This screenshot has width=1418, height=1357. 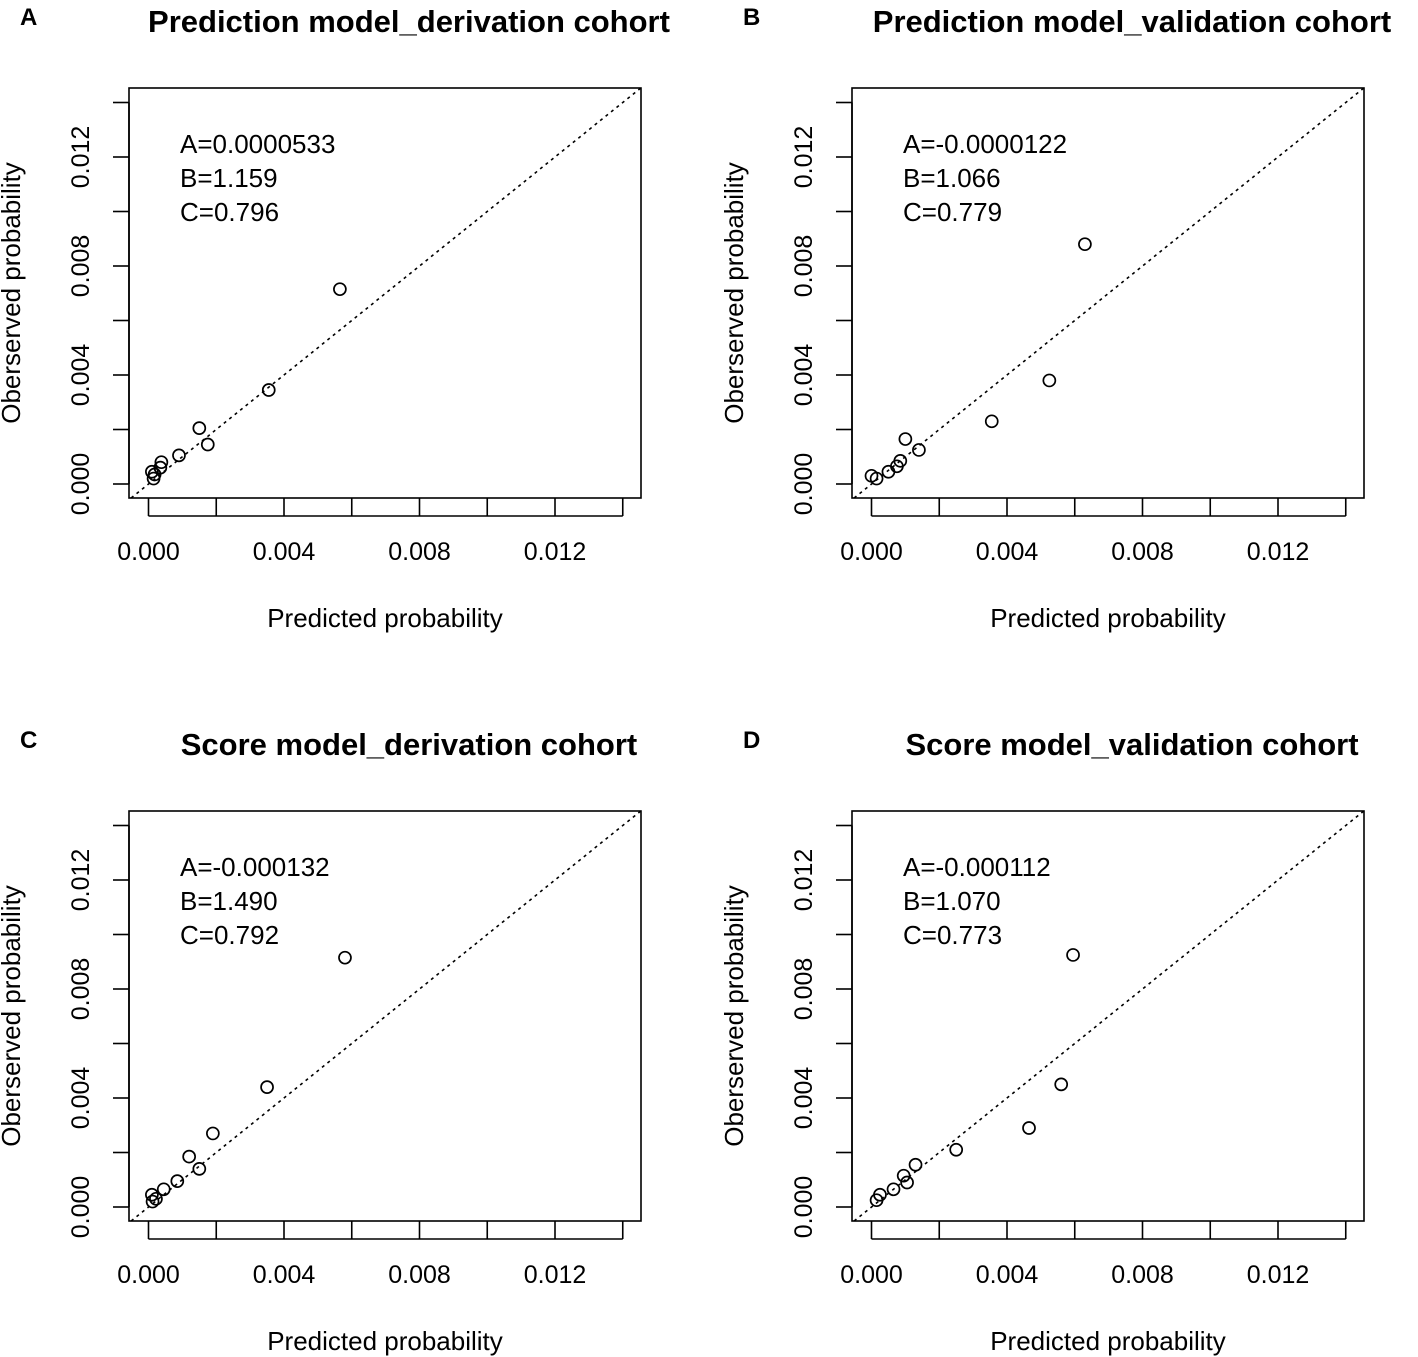 I want to click on chart-title: Prediction model_validation cohort, so click(x=1132, y=21).